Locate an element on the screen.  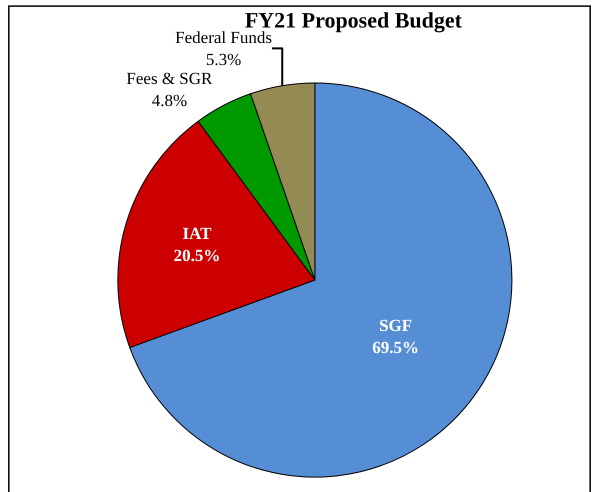
slice-label: IAT is located at coordinates (197, 233).